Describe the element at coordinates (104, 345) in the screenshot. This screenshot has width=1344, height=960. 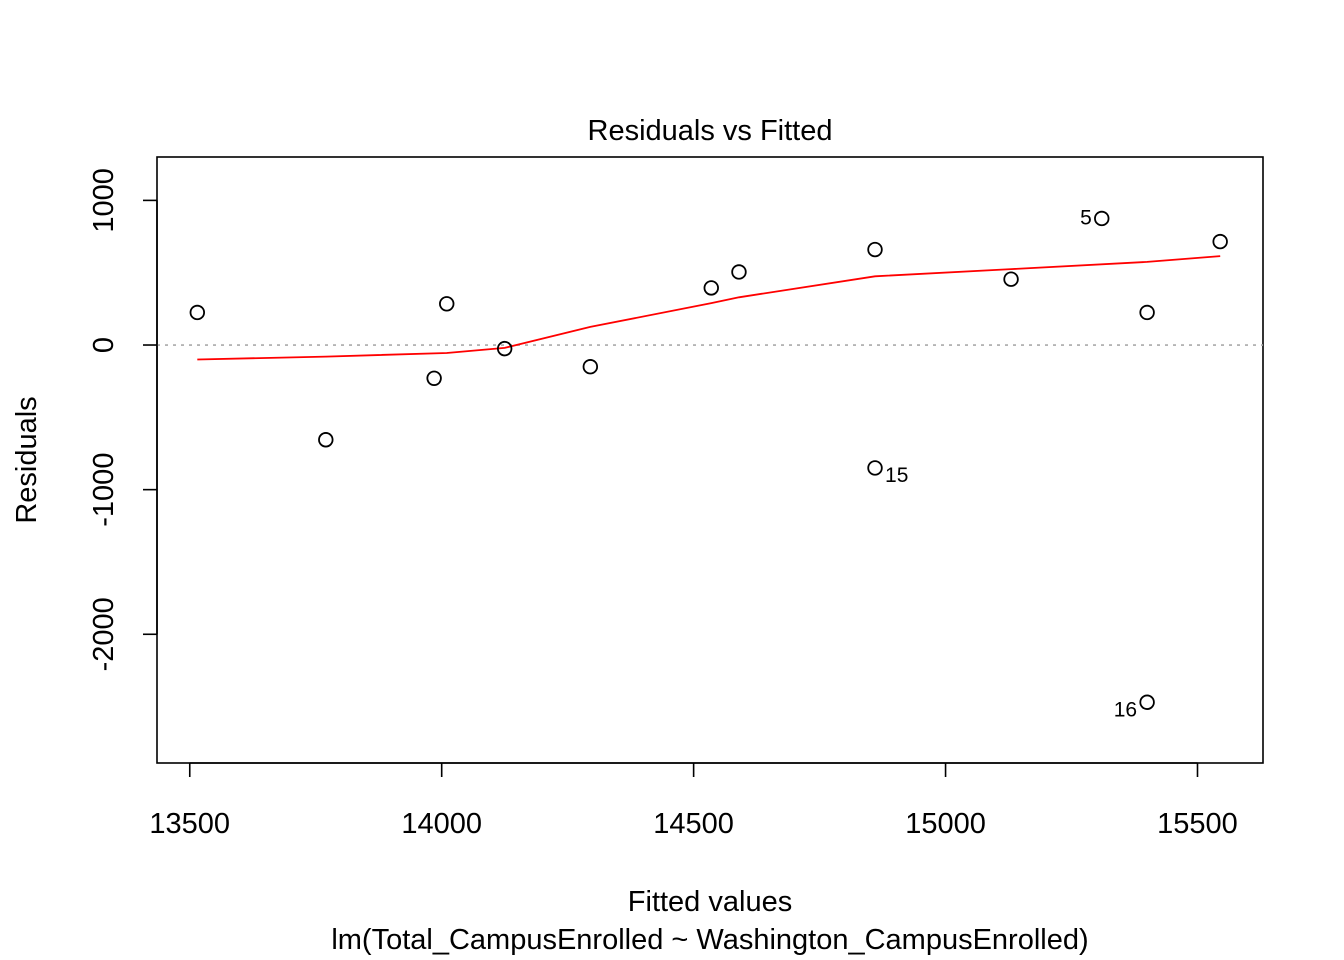
I see `y-tick-label: 0` at that location.